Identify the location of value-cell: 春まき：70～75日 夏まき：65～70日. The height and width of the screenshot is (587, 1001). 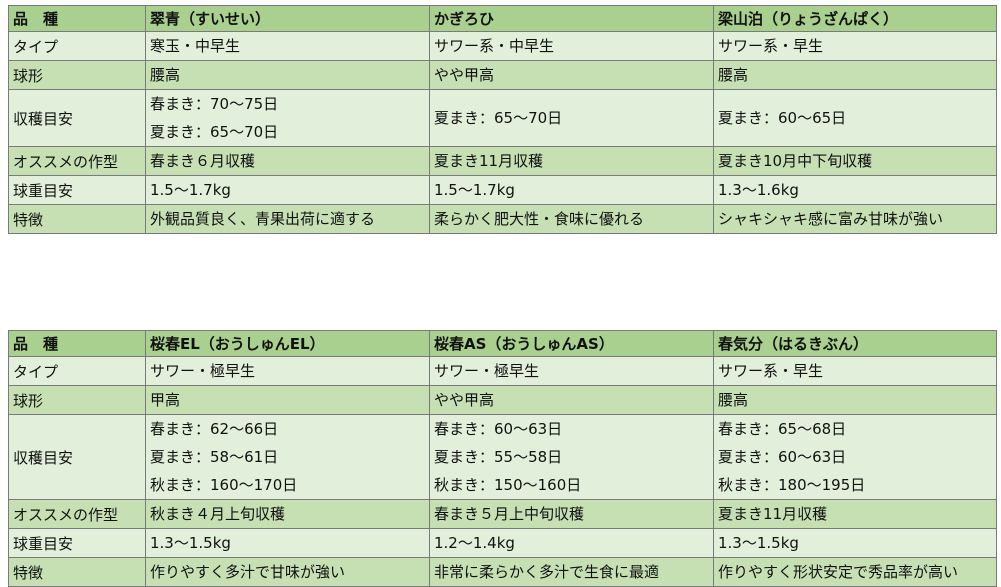
(287, 118).